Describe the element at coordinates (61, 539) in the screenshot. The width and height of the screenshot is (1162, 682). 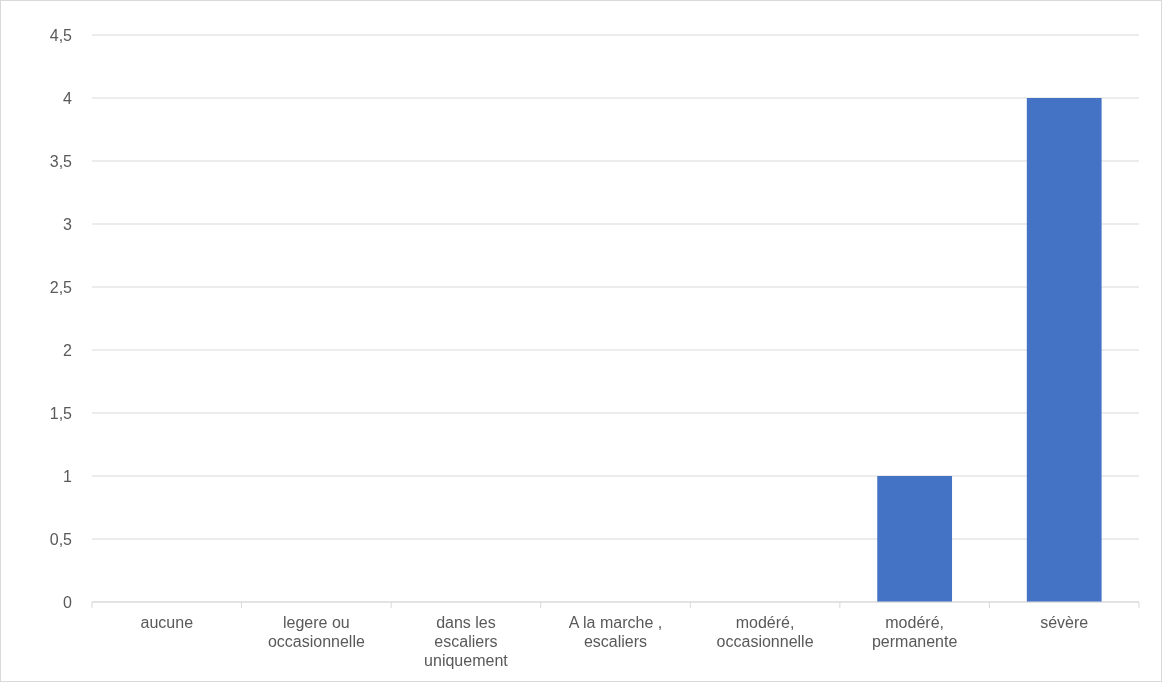
I see `y-tick-label: 0,5` at that location.